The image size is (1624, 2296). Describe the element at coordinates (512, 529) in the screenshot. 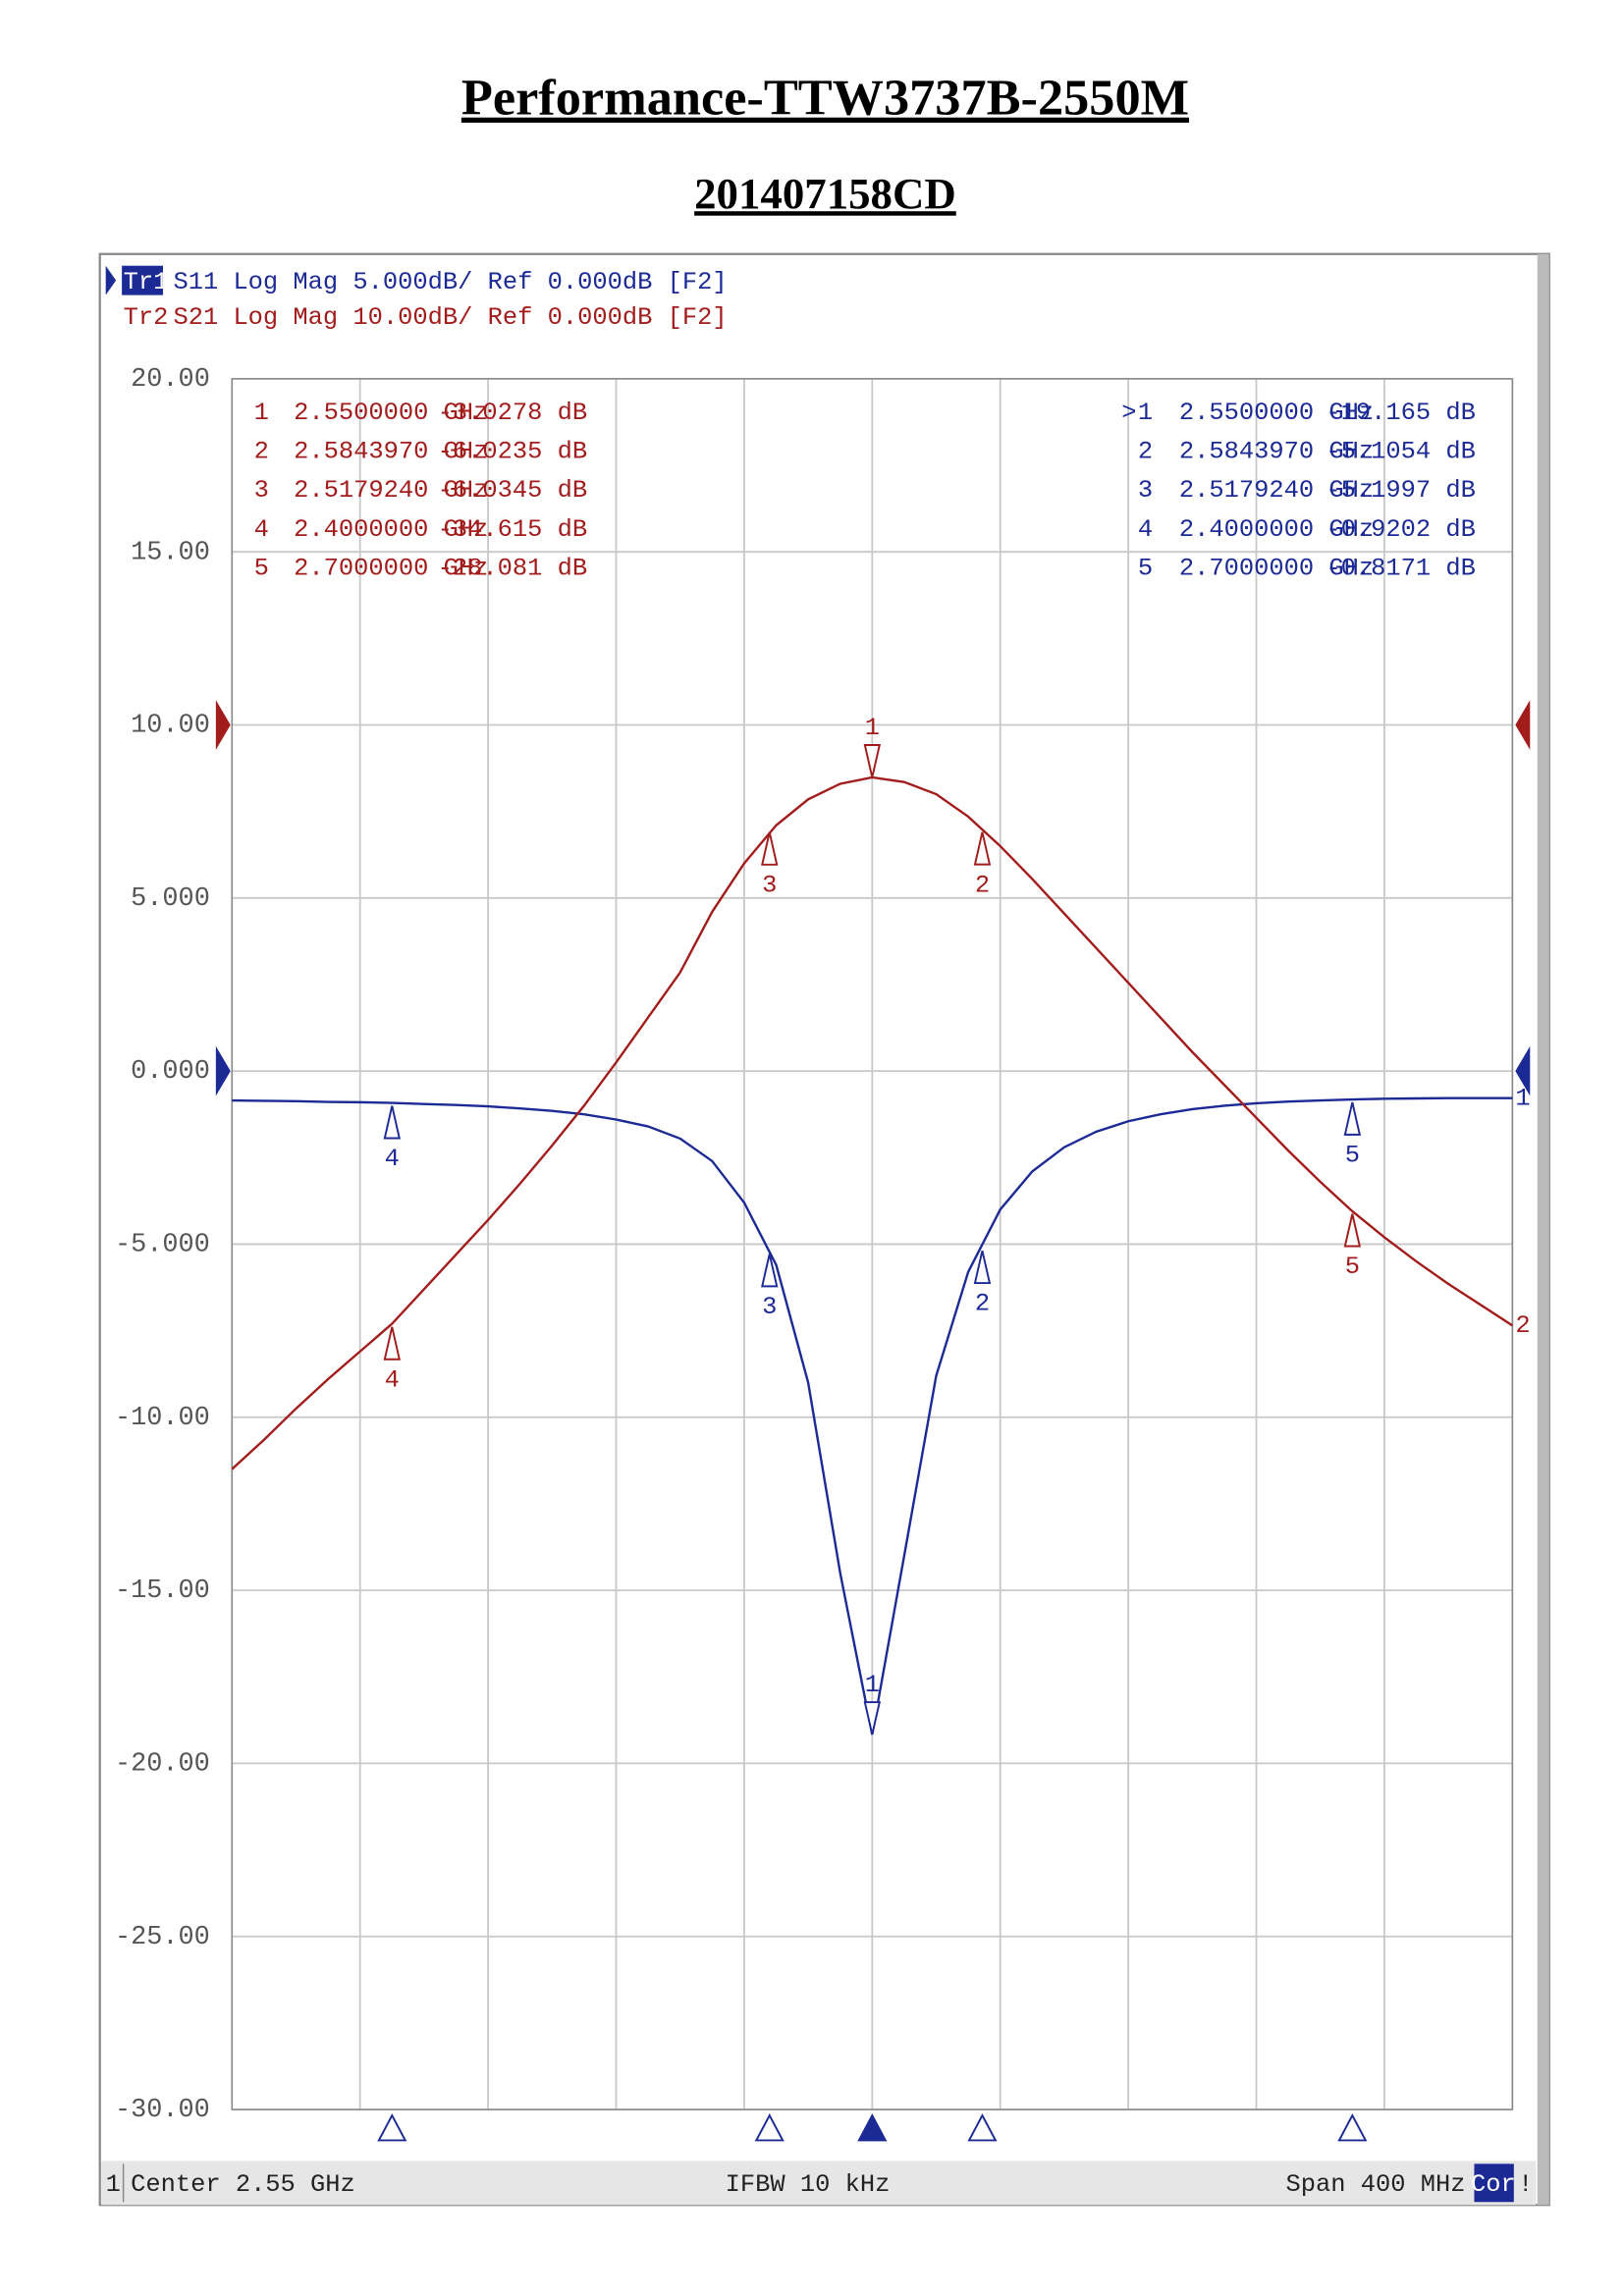

I see `marker-table-value: -34.615 dB` at that location.